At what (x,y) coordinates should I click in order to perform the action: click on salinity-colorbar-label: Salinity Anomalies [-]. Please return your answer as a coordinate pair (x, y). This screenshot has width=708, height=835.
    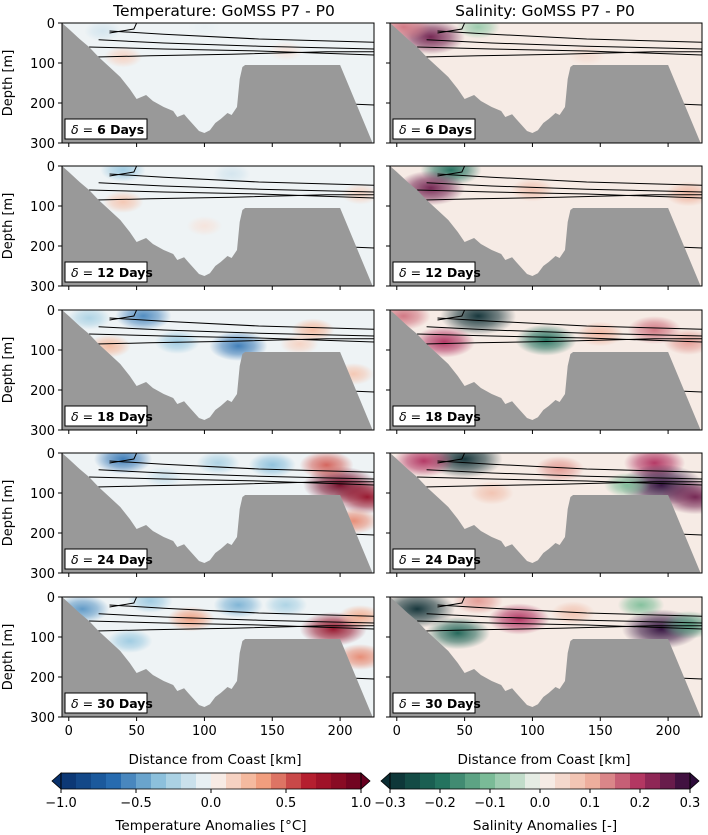
    Looking at the image, I should click on (545, 826).